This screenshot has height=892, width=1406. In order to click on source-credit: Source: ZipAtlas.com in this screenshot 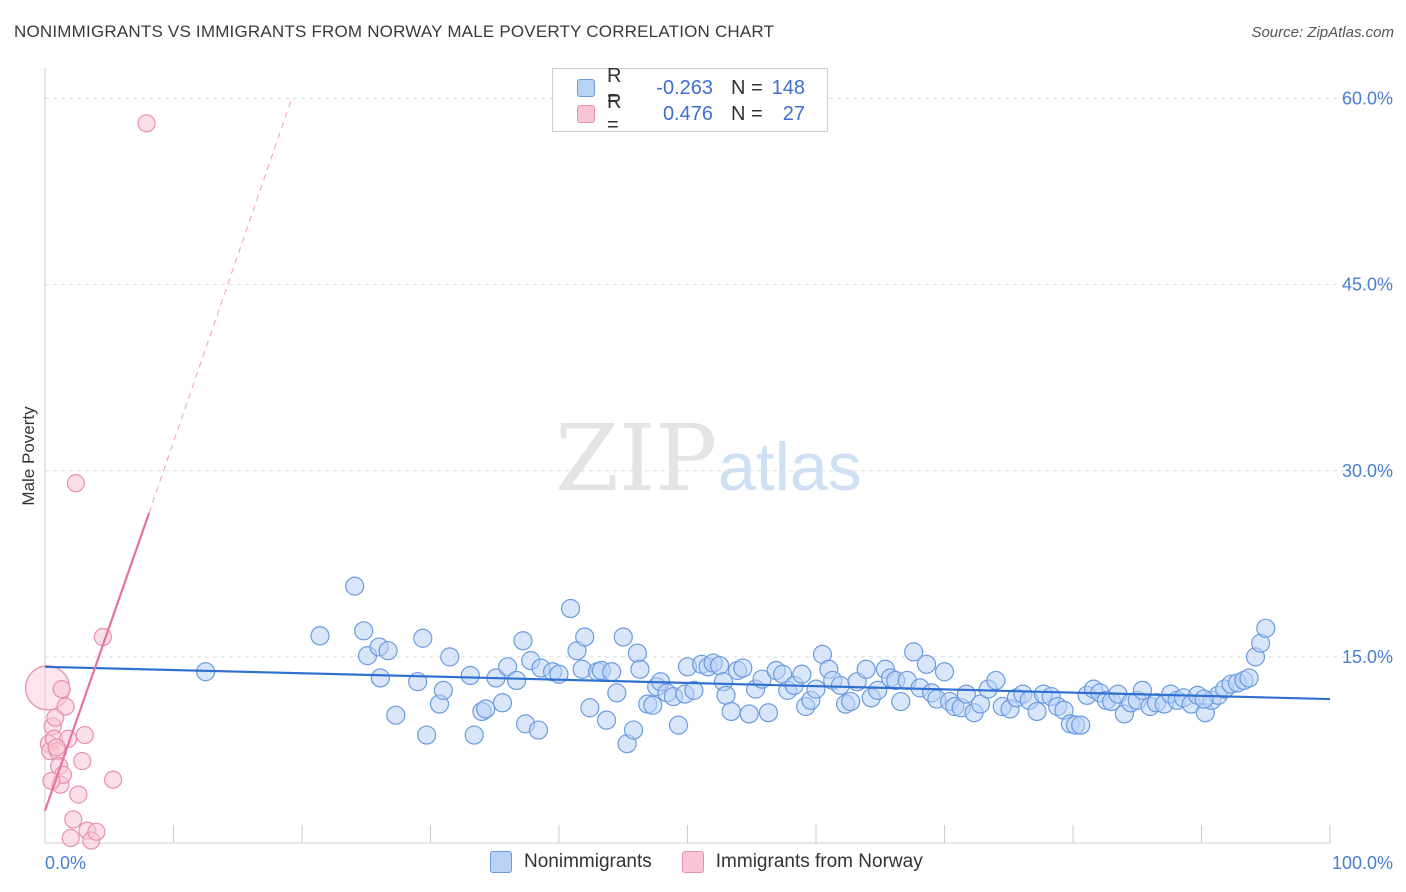, I will do `click(1322, 32)`.